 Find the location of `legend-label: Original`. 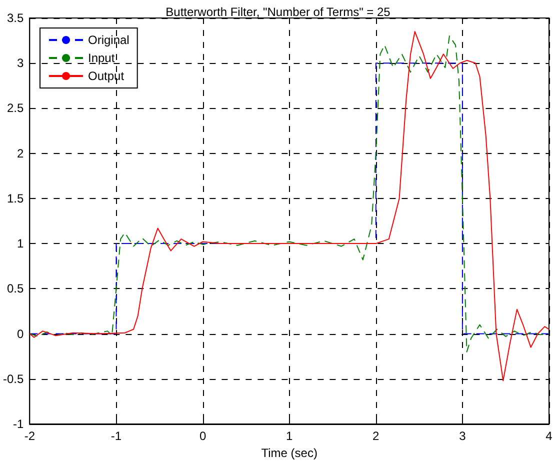

legend-label: Original is located at coordinates (109, 40).